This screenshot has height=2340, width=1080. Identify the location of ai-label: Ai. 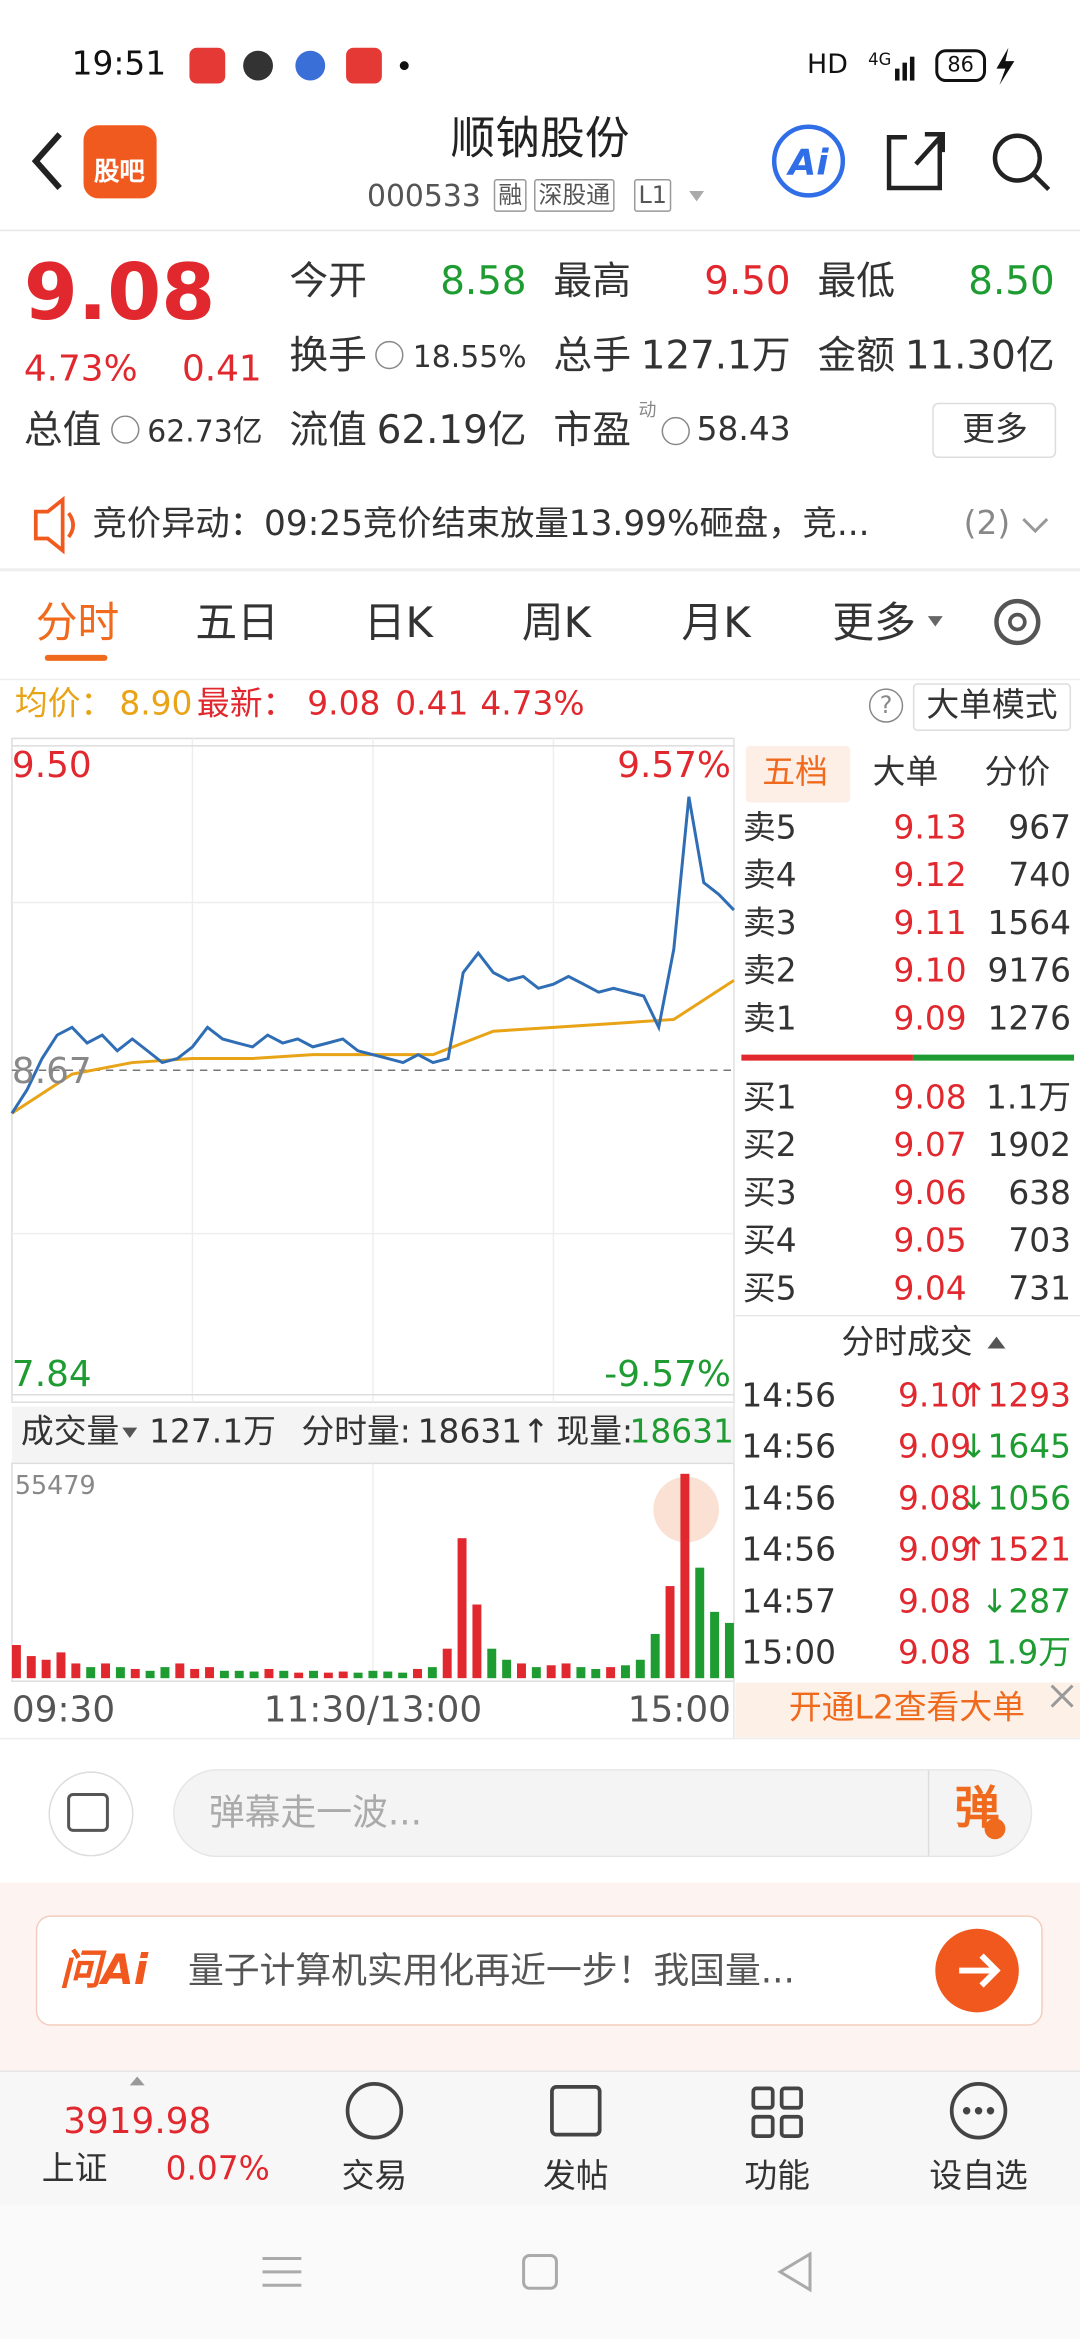
(808, 162).